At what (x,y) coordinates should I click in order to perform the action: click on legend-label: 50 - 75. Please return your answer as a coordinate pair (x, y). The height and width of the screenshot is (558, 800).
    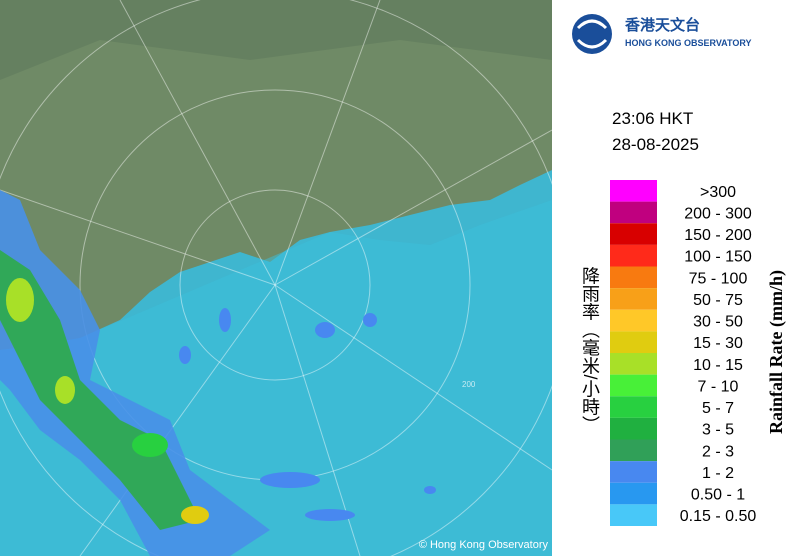
    Looking at the image, I should click on (718, 300).